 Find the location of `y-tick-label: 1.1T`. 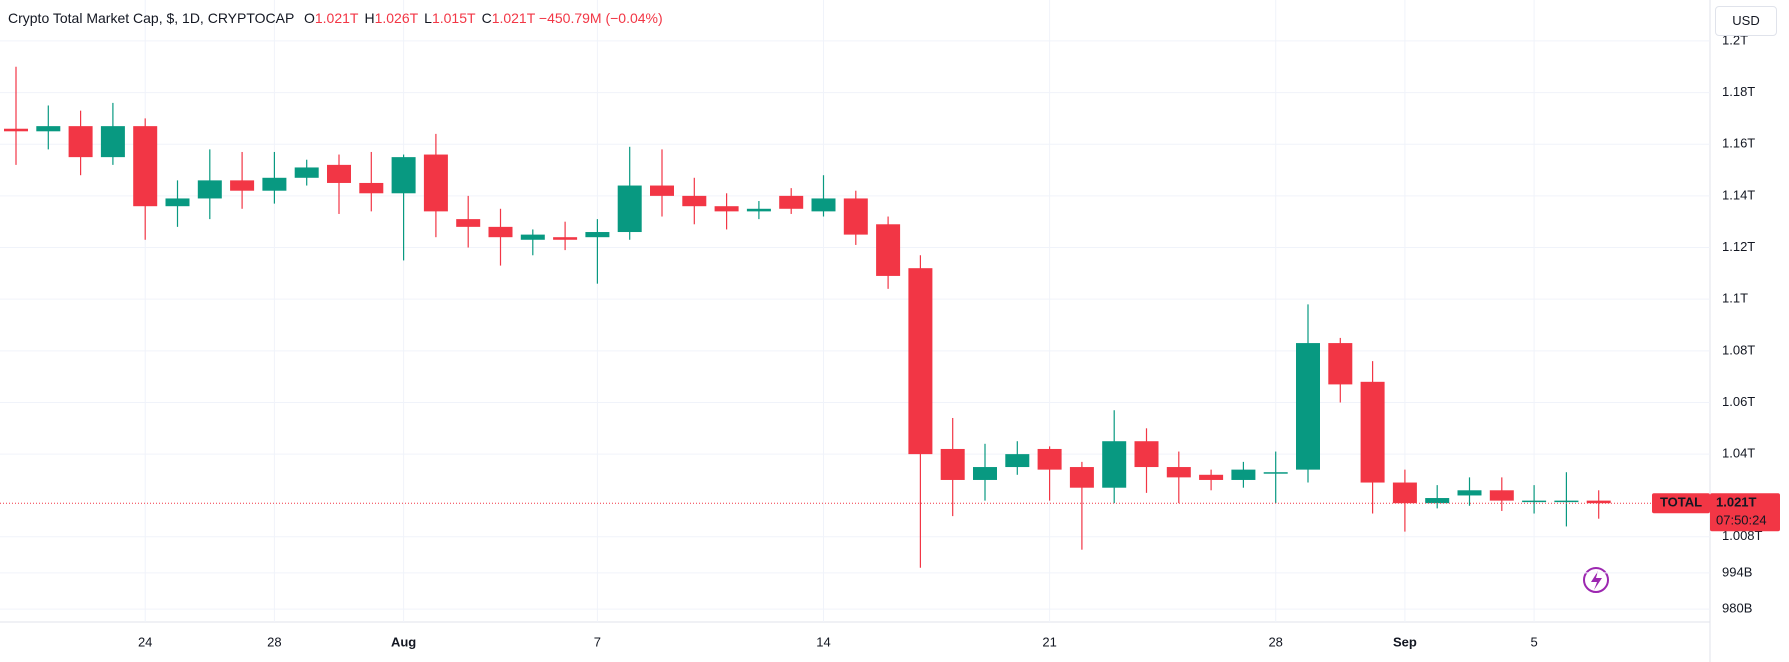

y-tick-label: 1.1T is located at coordinates (1735, 298).